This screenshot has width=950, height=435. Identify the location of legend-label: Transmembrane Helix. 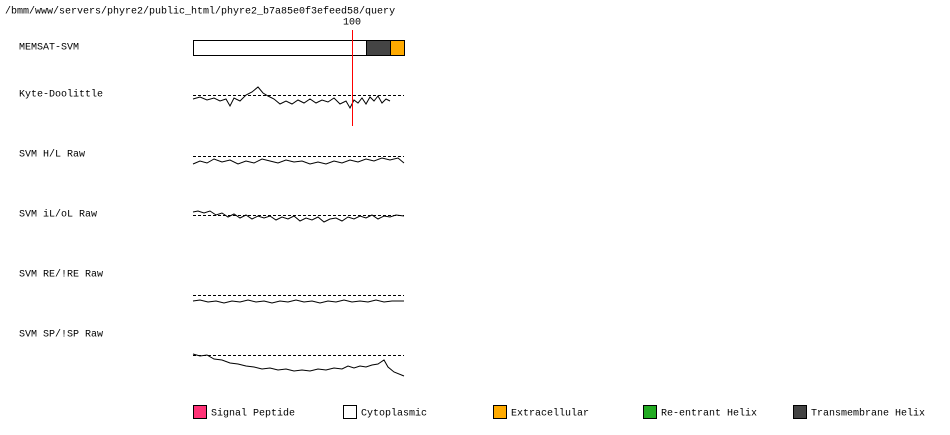
(868, 414).